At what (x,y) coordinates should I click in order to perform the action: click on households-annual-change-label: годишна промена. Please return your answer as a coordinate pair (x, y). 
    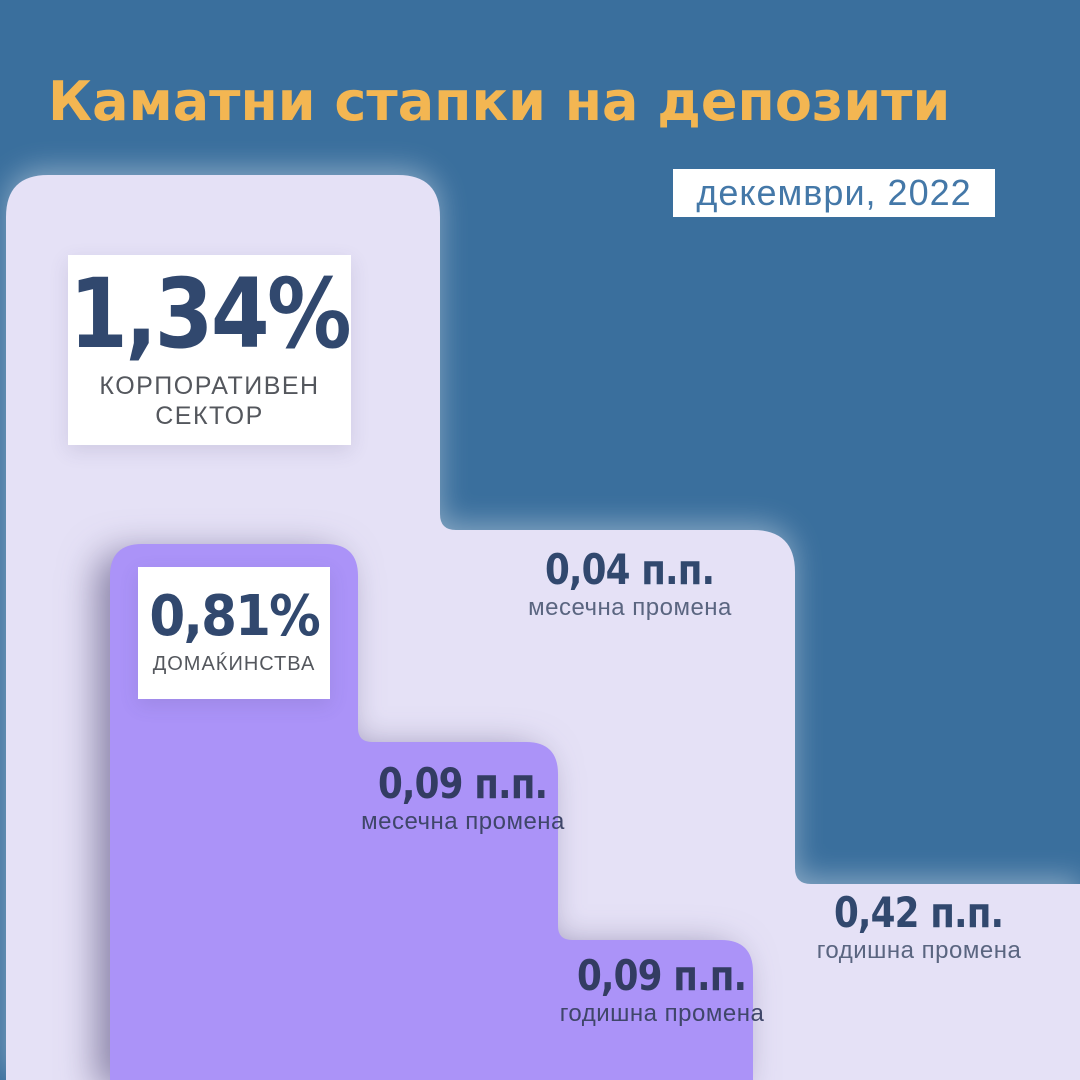
    Looking at the image, I should click on (662, 1013).